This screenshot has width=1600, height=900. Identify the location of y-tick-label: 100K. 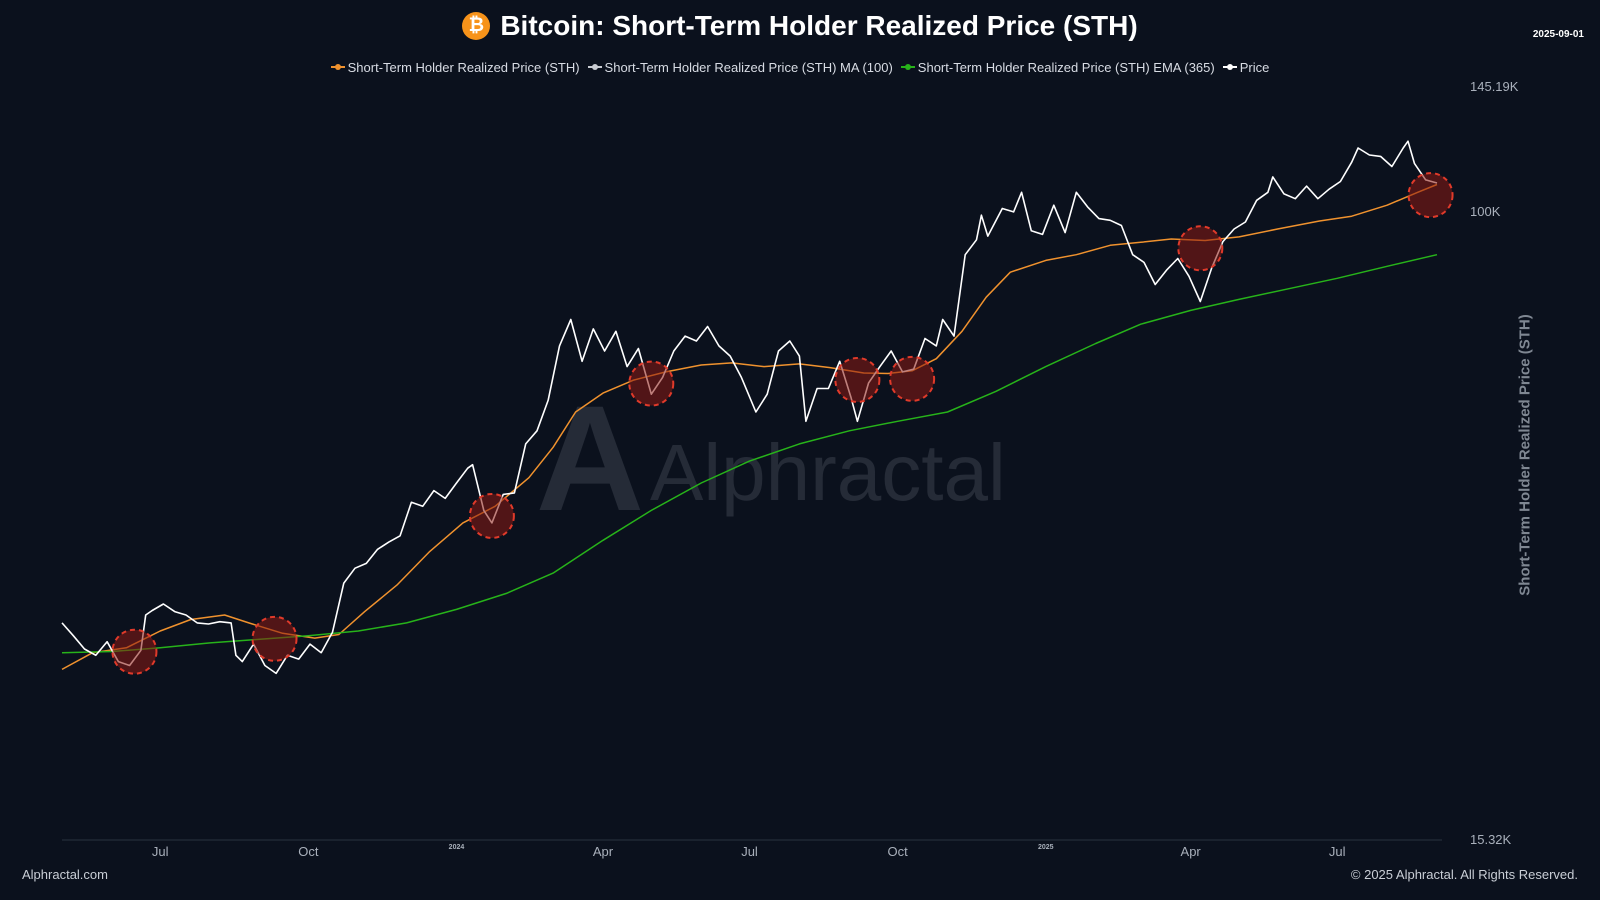
(1485, 211).